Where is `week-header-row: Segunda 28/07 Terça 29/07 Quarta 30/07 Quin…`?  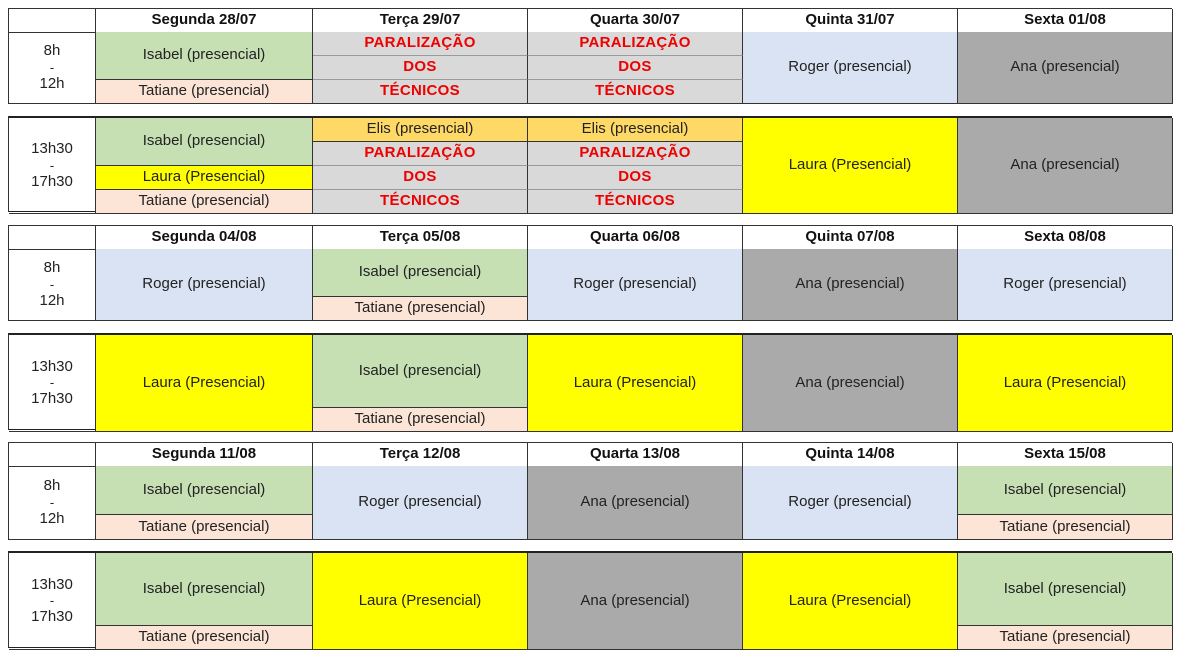
week-header-row: Segunda 28/07 Terça 29/07 Quarta 30/07 Quin… is located at coordinates (590, 20).